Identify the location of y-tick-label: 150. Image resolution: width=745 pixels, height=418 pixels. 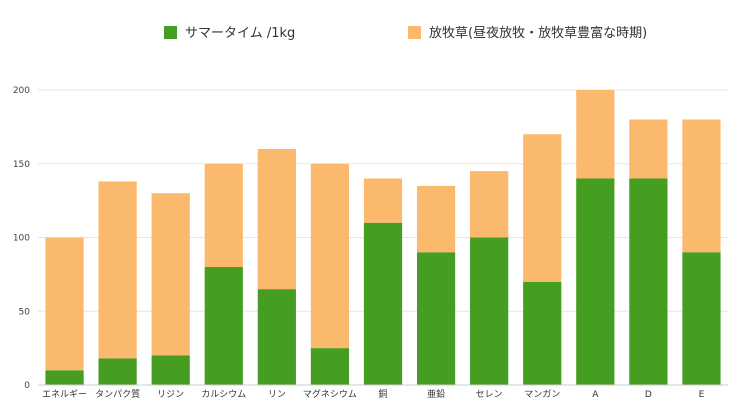
(21, 165).